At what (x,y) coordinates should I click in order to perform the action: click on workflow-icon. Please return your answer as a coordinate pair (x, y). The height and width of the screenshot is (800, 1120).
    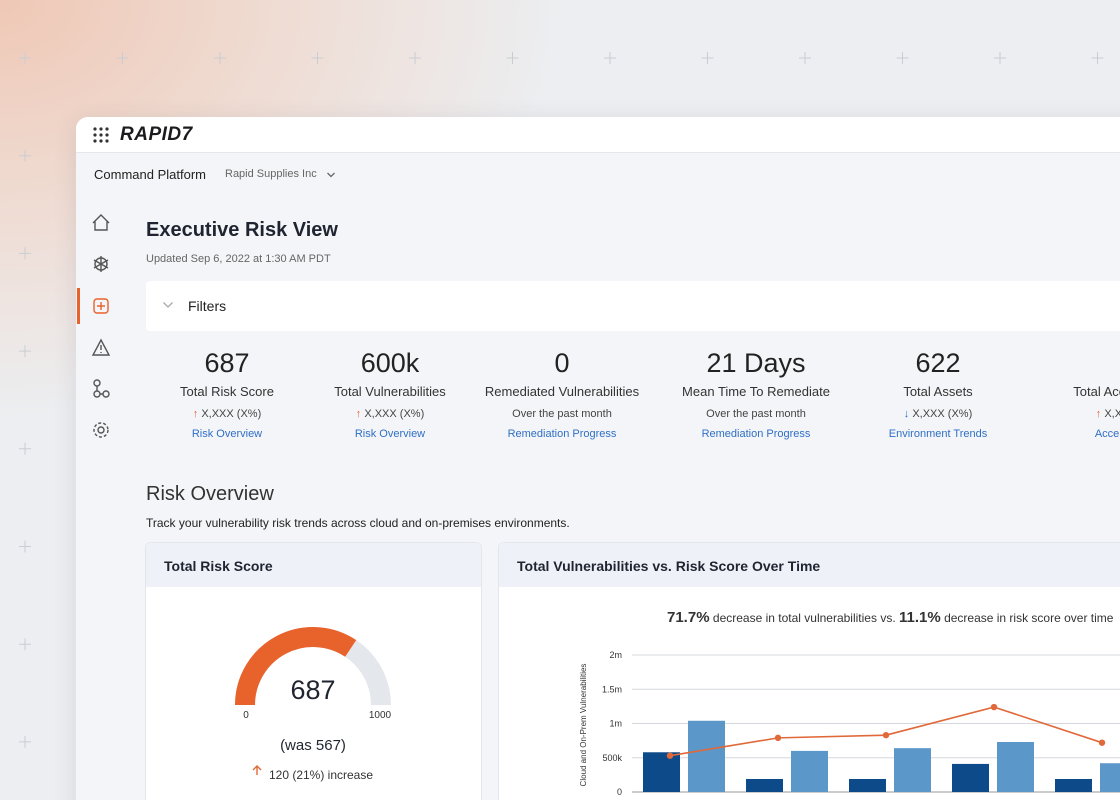
    Looking at the image, I should click on (101, 388).